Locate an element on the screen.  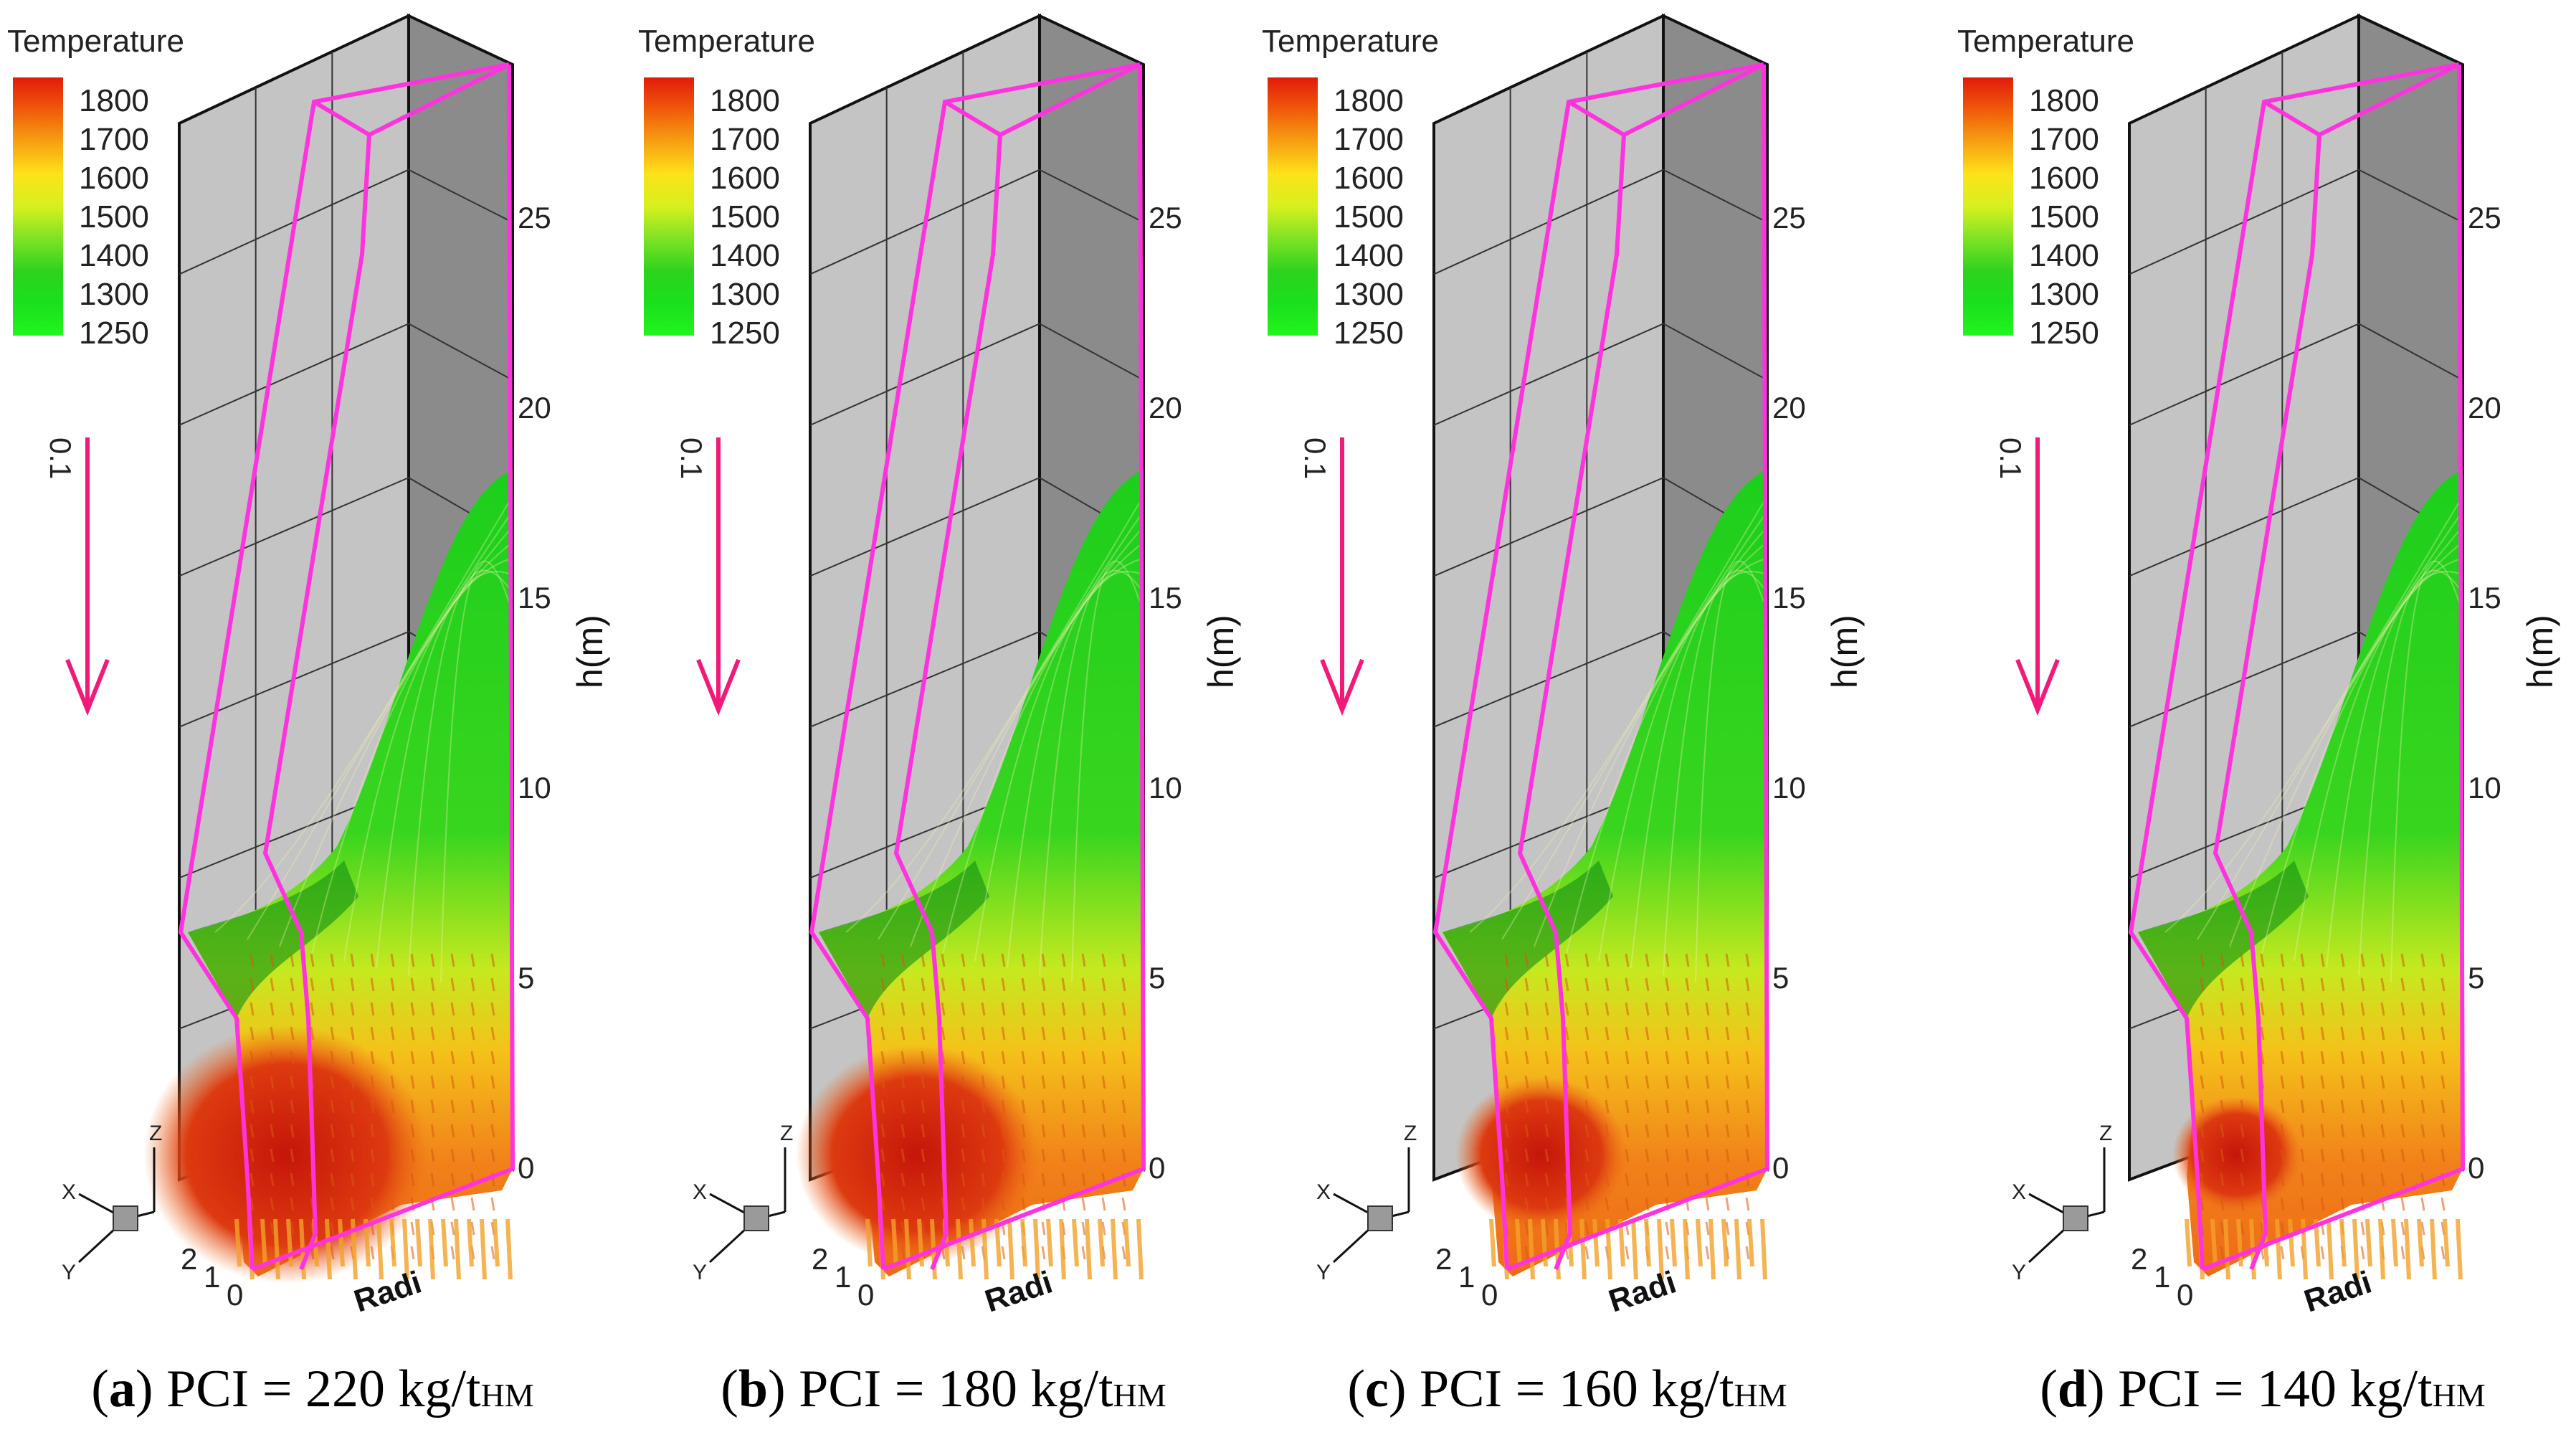
caption-letter: a is located at coordinates (122, 1389).